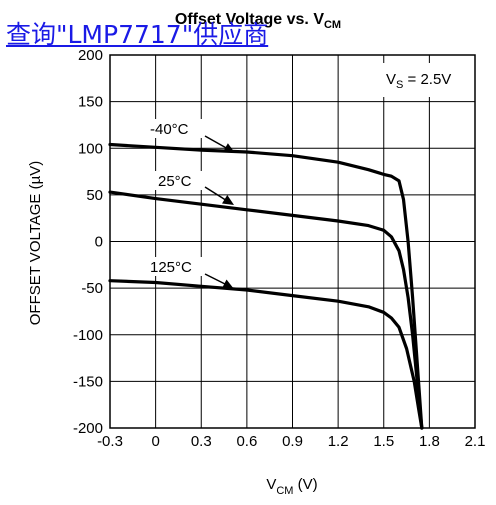 This screenshot has height=505, width=496. Describe the element at coordinates (246, 441) in the screenshot. I see `x-tick-label: 0.6` at that location.